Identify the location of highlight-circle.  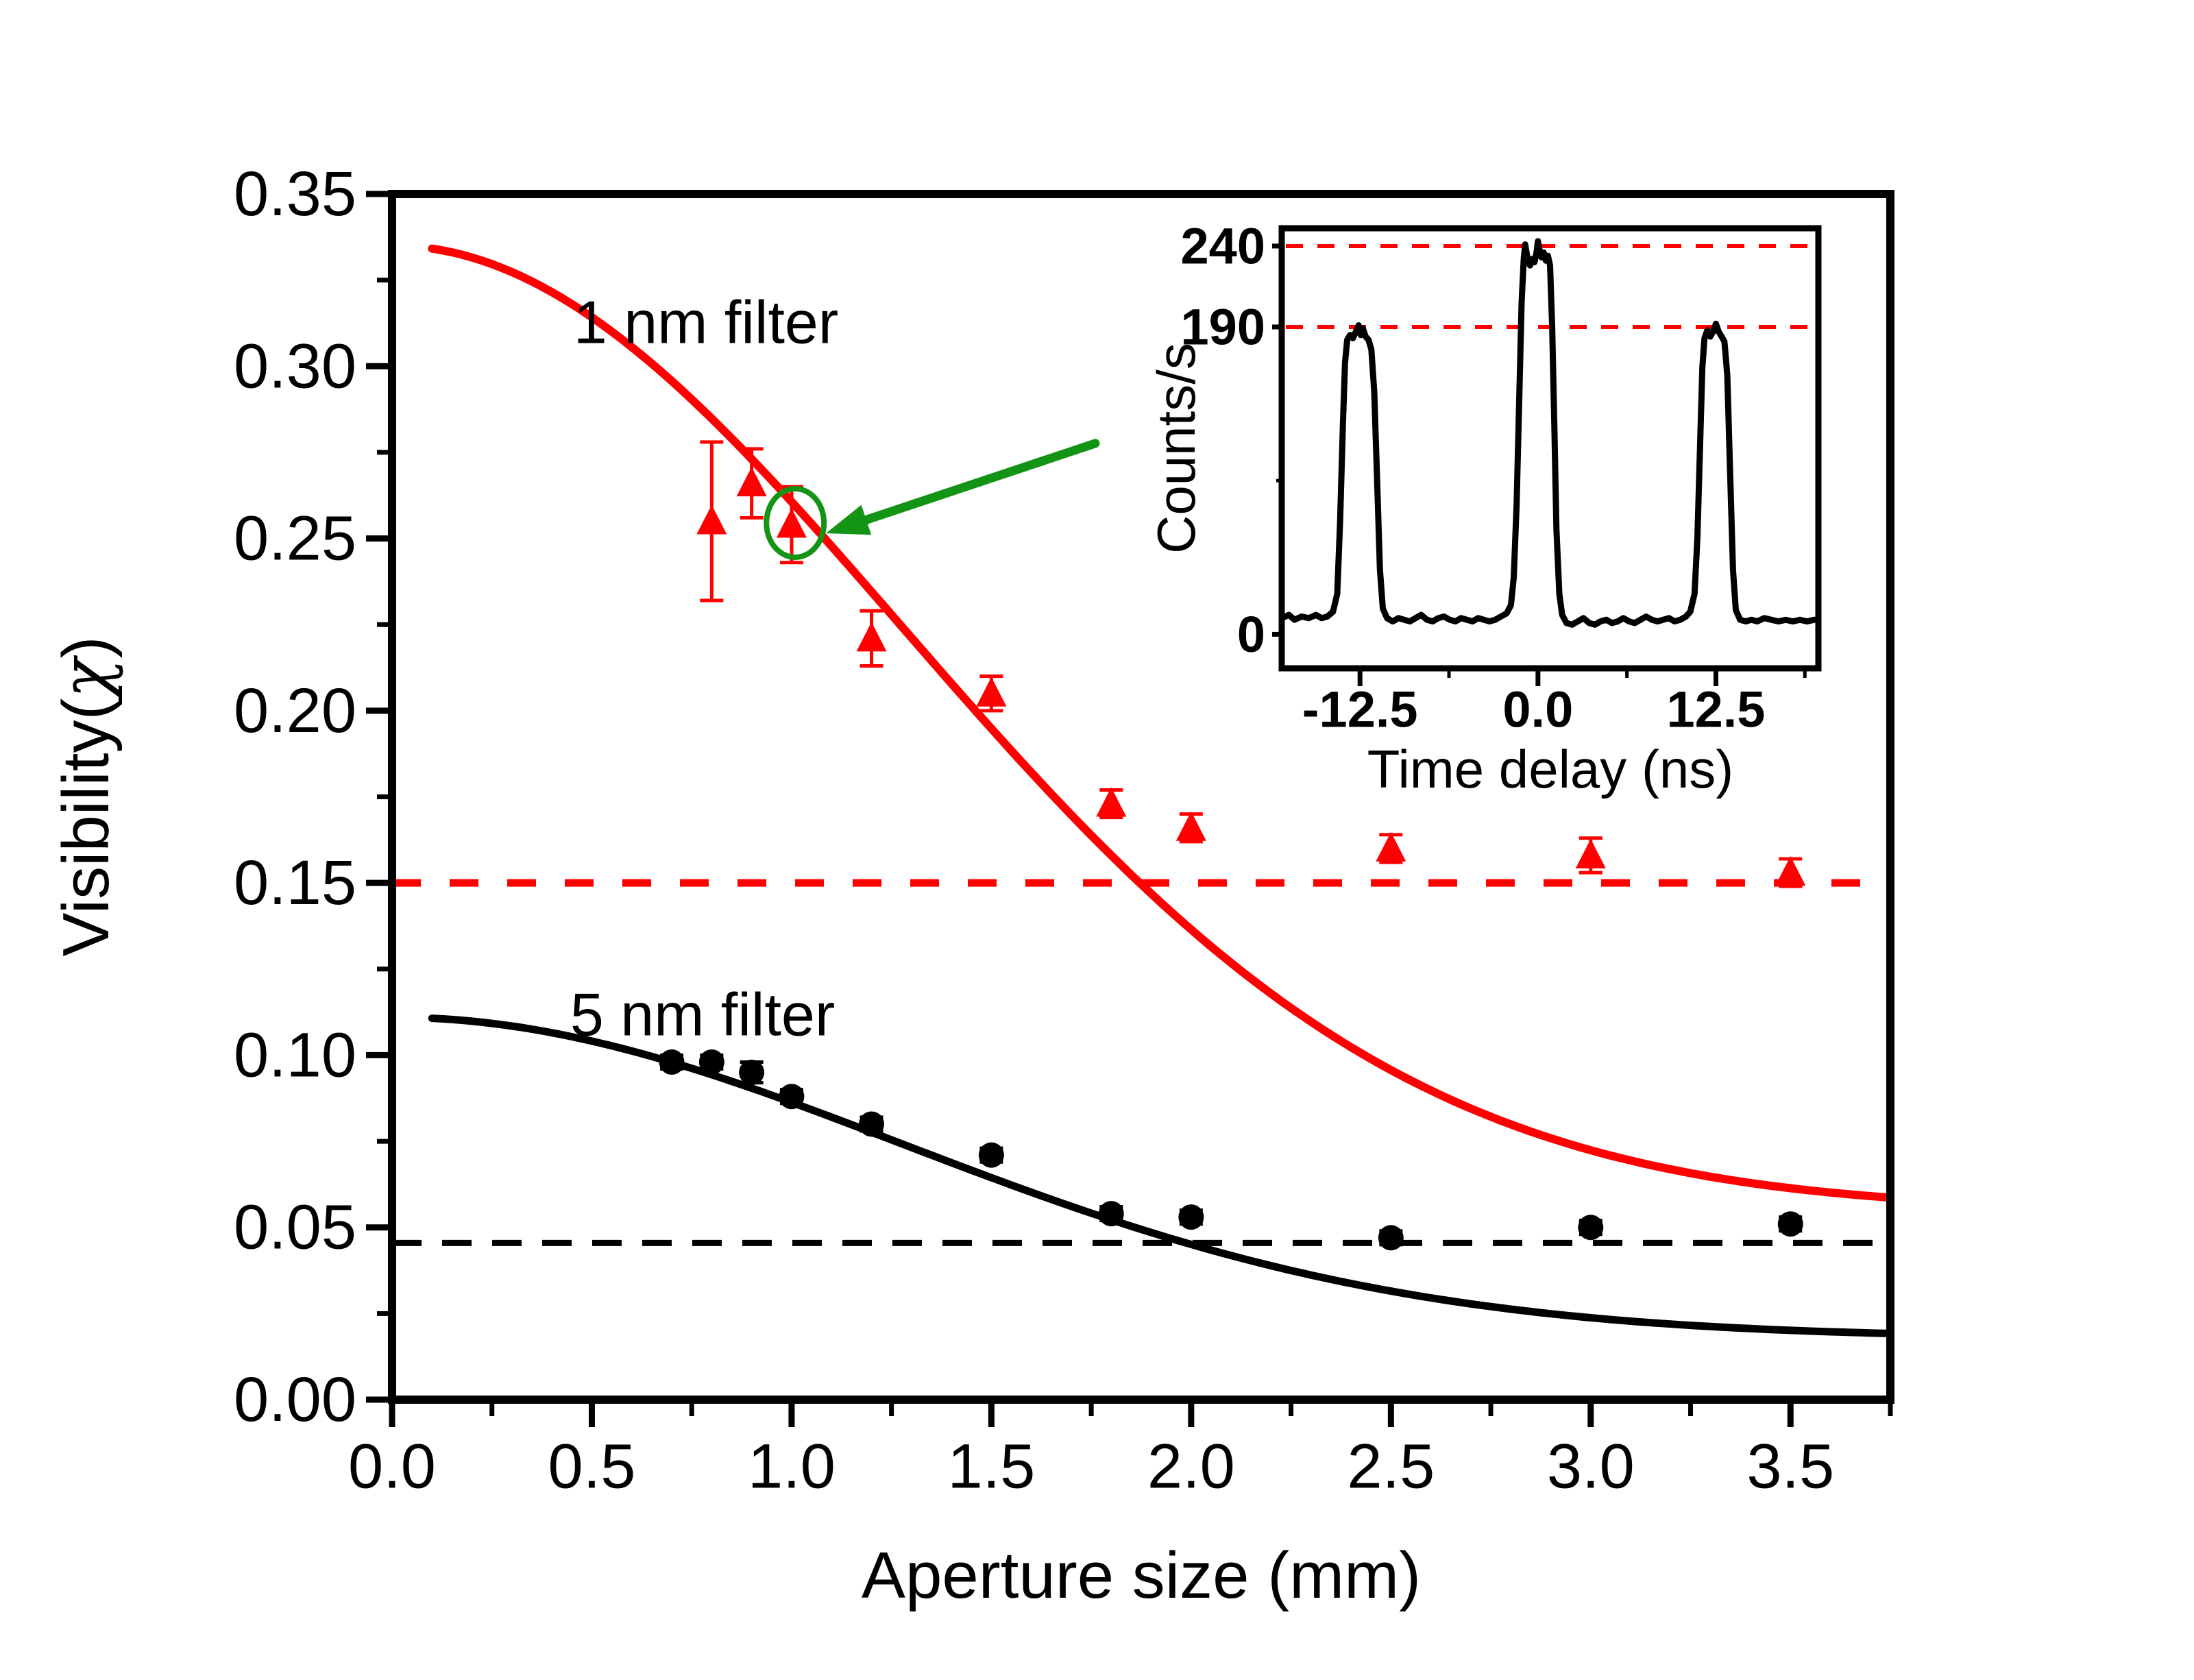
(796, 522).